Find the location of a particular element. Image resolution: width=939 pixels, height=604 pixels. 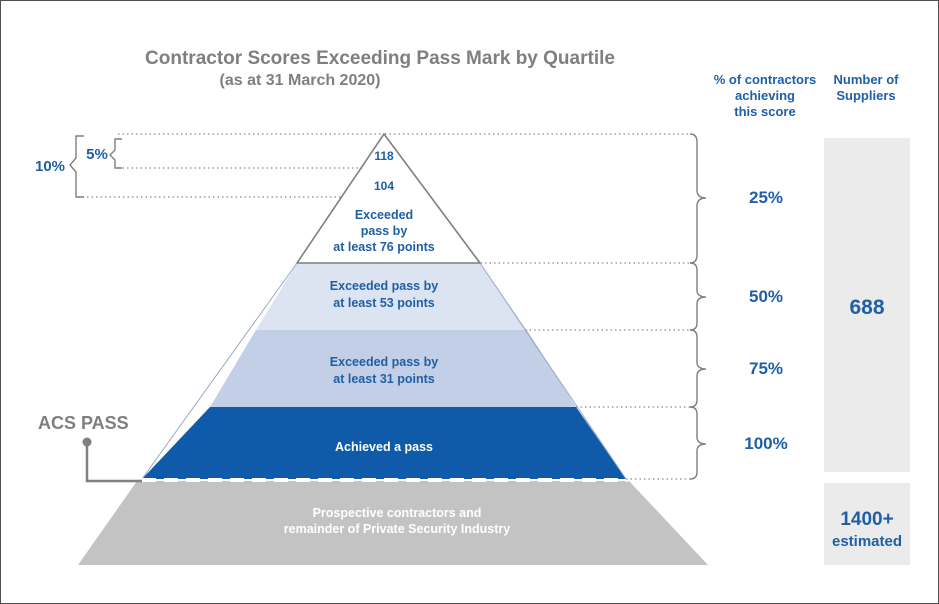

bracket-10-percent is located at coordinates (76, 166).